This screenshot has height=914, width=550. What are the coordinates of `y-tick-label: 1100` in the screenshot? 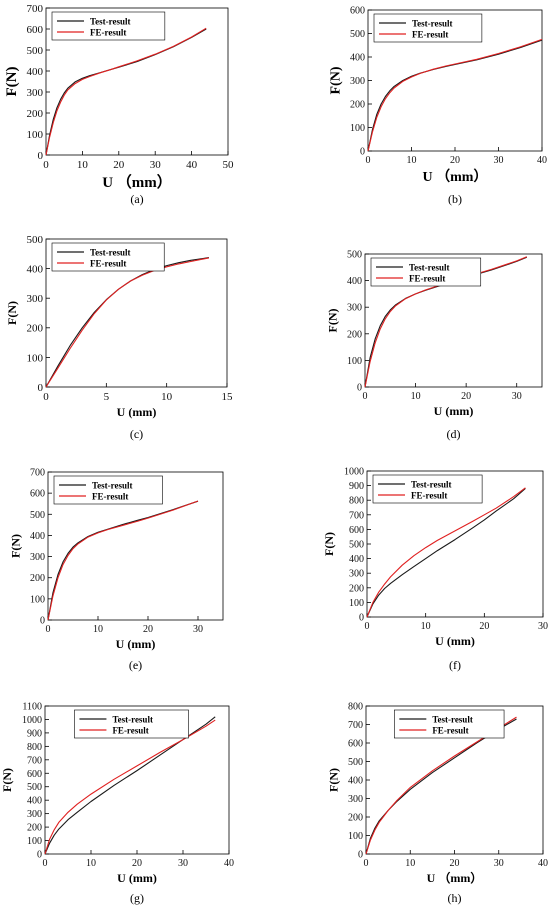 It's located at (32, 707).